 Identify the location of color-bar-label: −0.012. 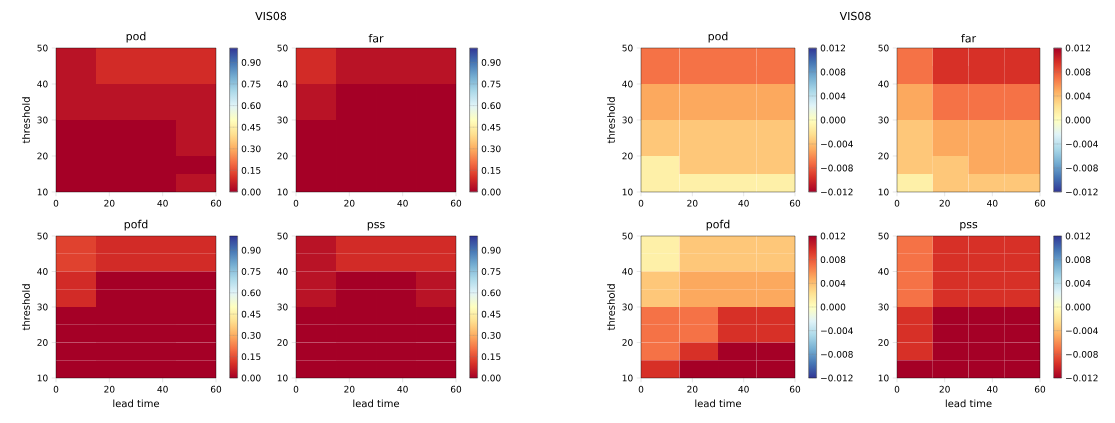
(837, 192).